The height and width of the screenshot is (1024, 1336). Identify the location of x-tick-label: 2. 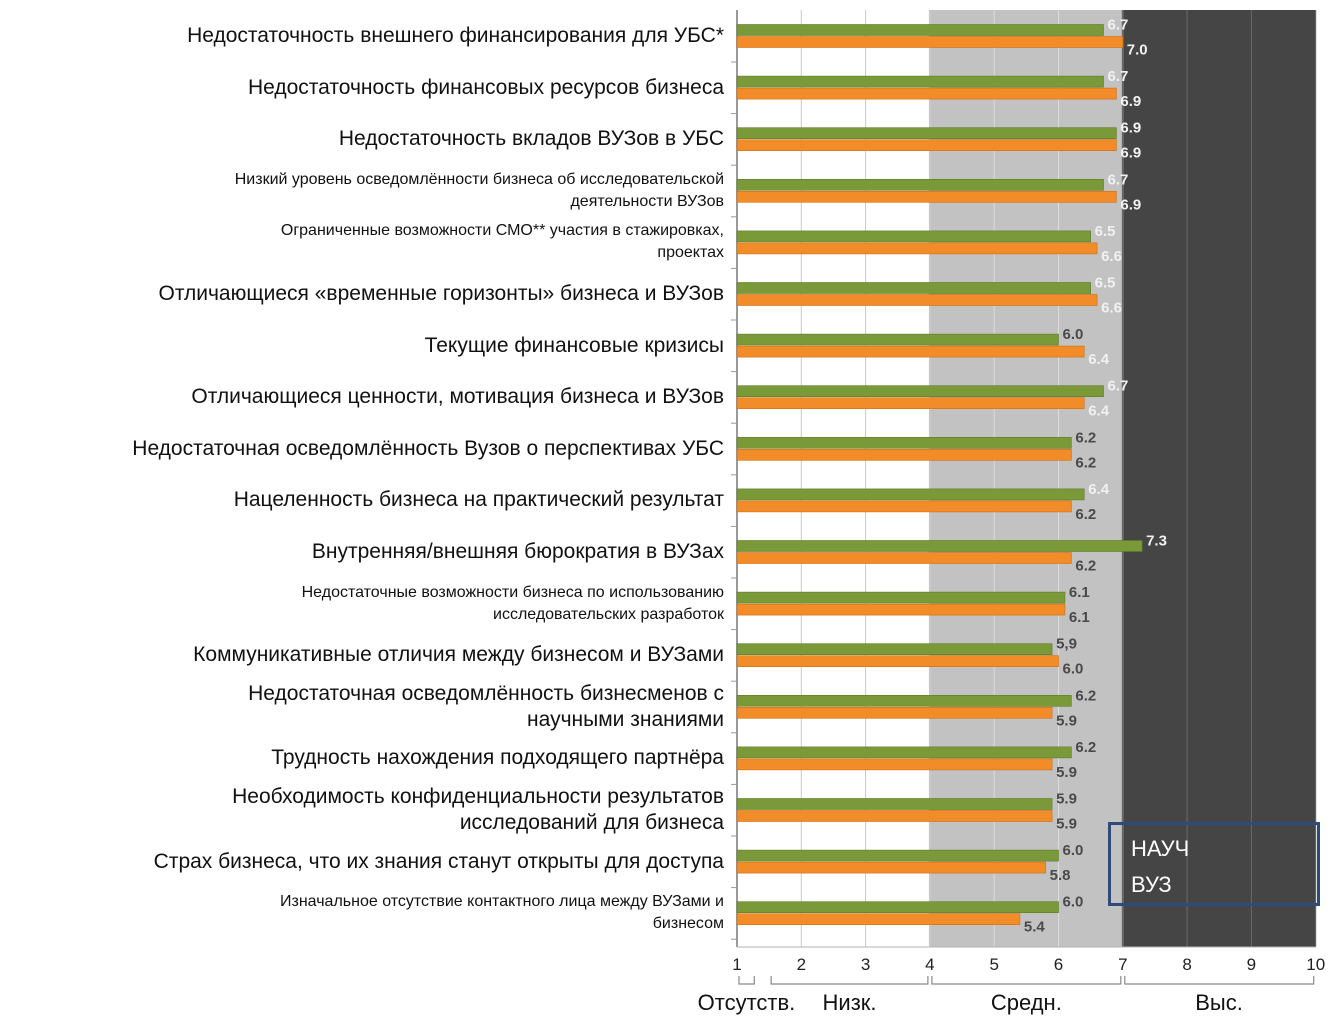
(801, 964).